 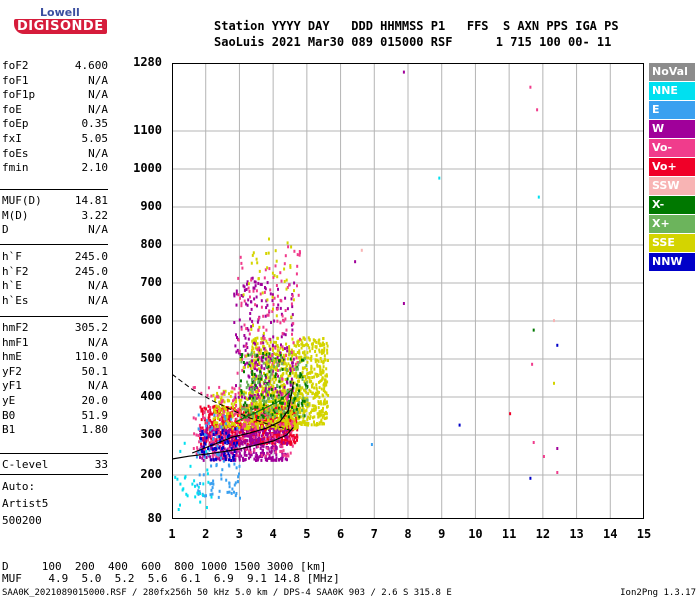 What do you see at coordinates (172, 534) in the screenshot?
I see `x-tick-label: 1` at bounding box center [172, 534].